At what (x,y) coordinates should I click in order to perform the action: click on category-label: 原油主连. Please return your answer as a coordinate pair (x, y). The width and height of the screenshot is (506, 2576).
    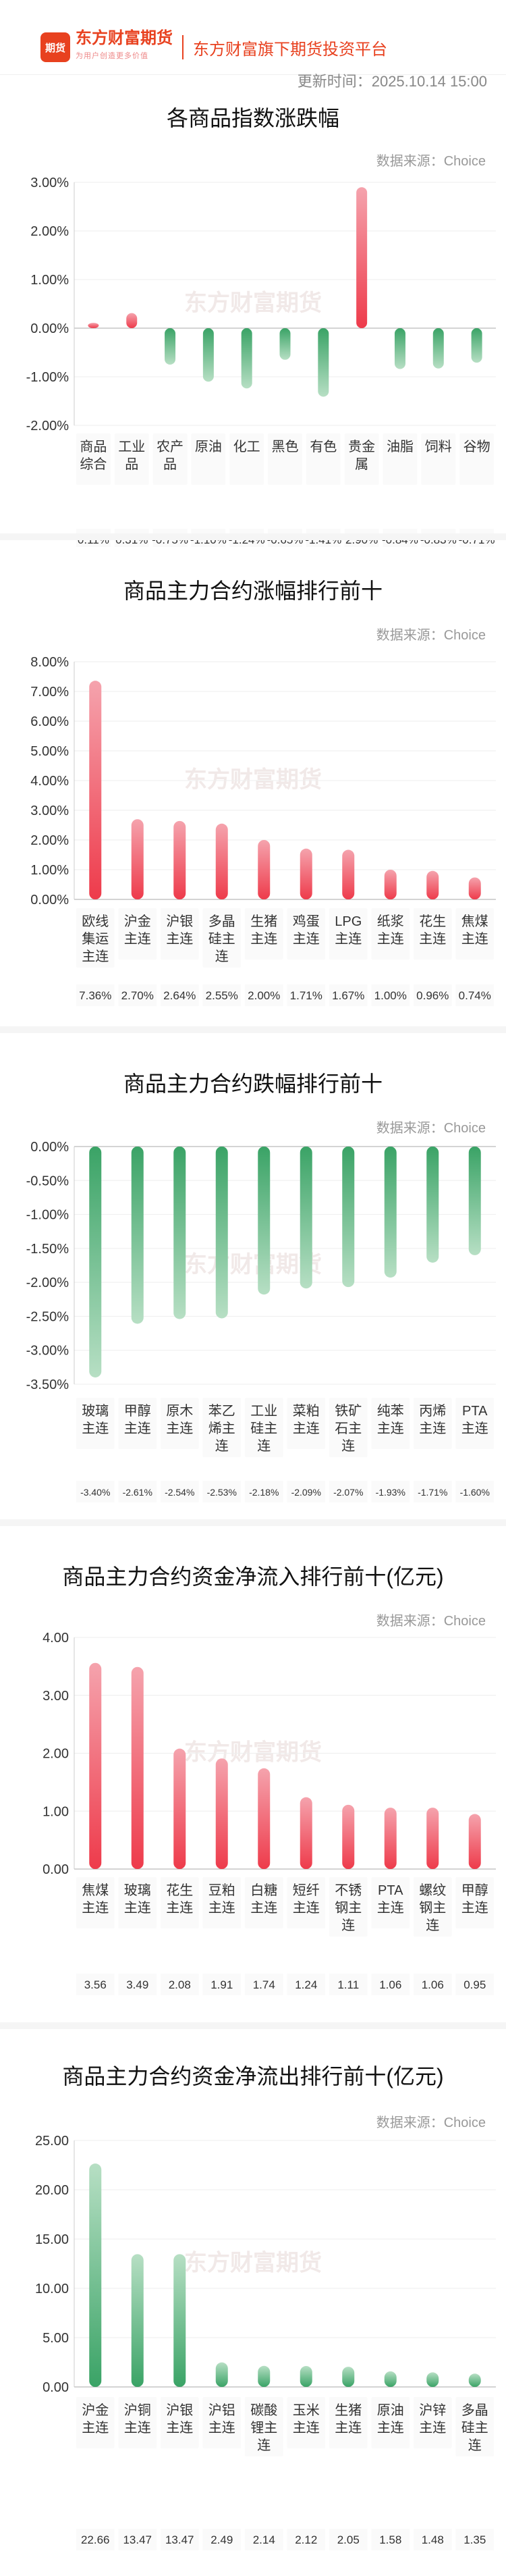
    Looking at the image, I should click on (390, 2419).